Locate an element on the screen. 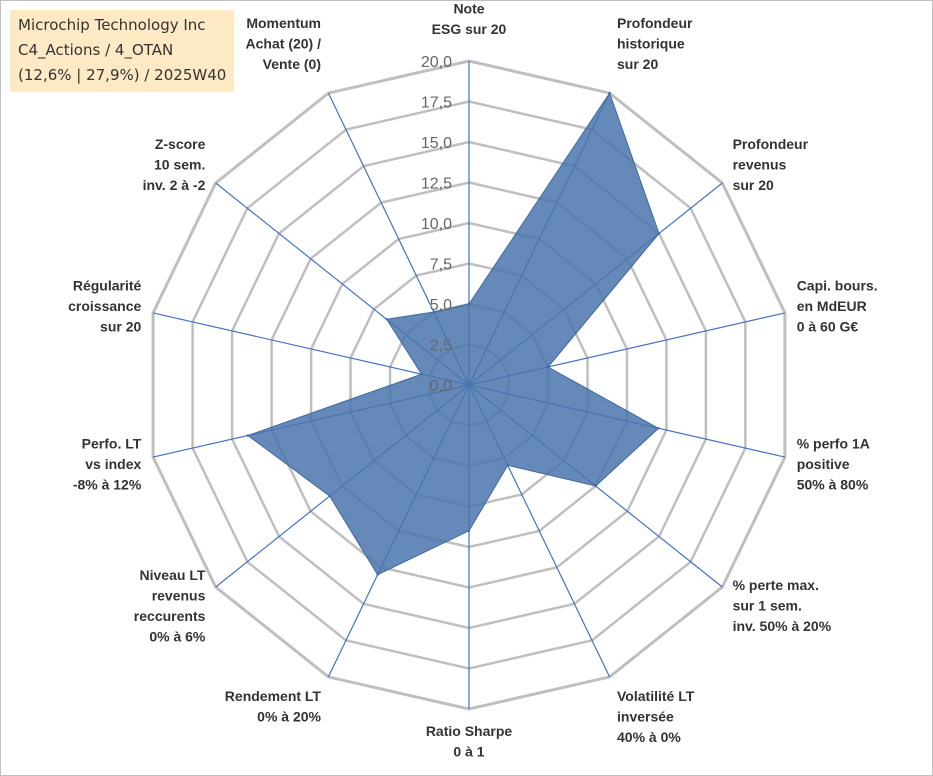 Image resolution: width=933 pixels, height=776 pixels. axis-label-line: Z-score is located at coordinates (180, 144).